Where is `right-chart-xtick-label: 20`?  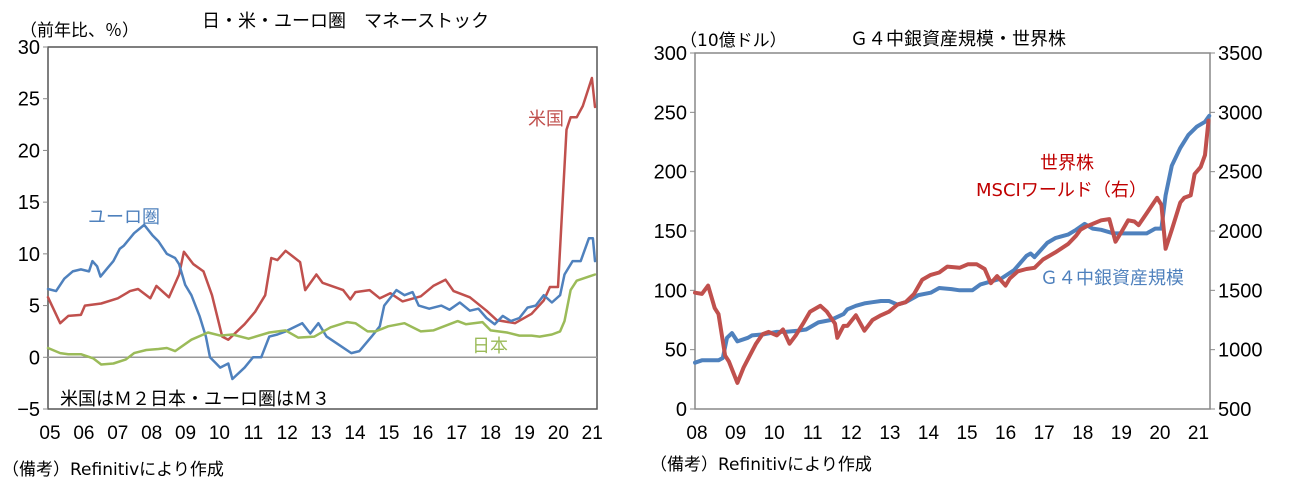 right-chart-xtick-label: 20 is located at coordinates (1159, 433).